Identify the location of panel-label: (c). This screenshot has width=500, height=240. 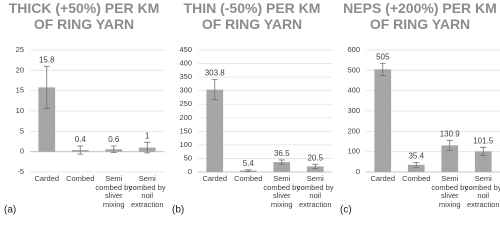
(346, 210).